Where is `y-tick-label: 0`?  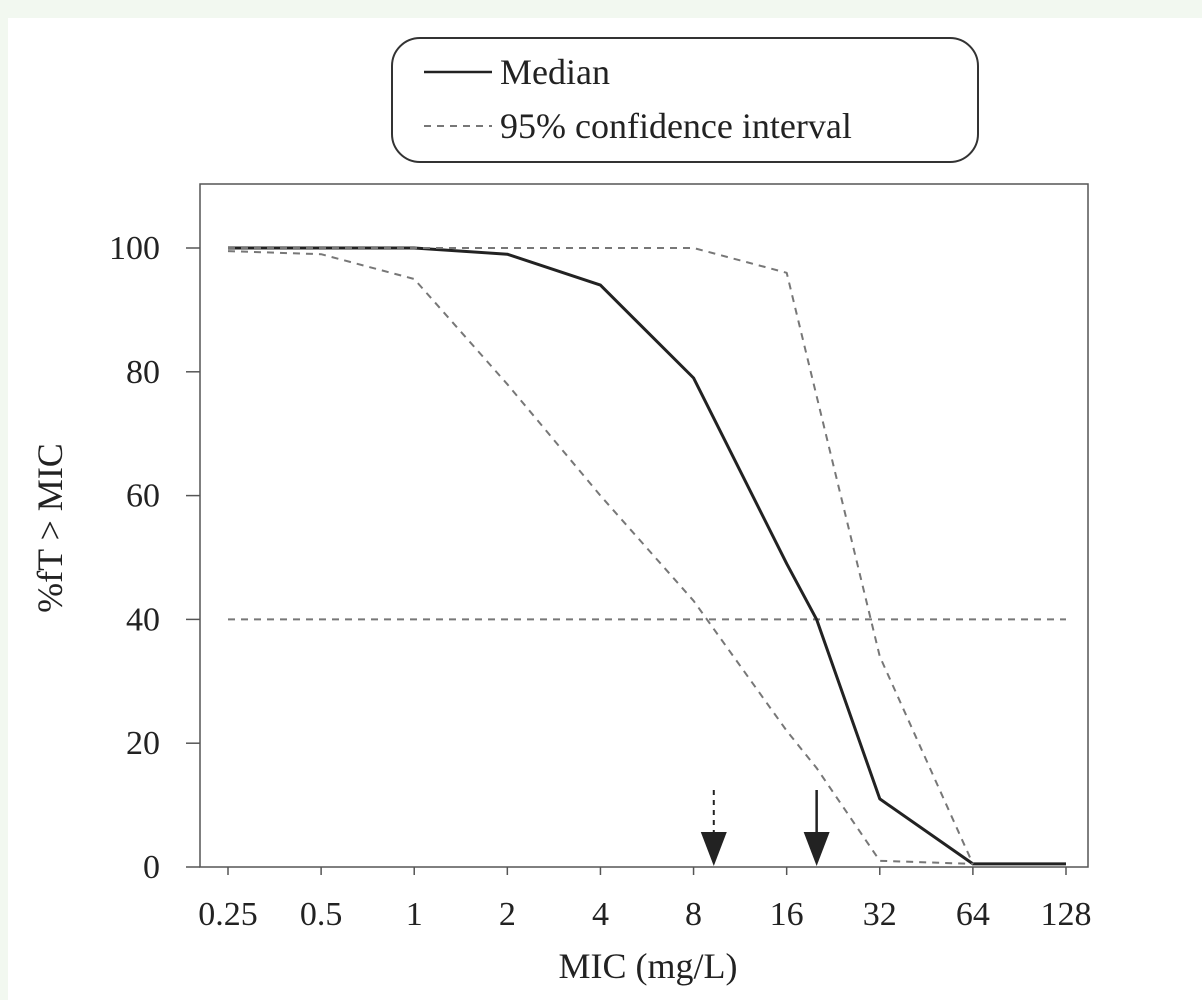
y-tick-label: 0 is located at coordinates (151, 867).